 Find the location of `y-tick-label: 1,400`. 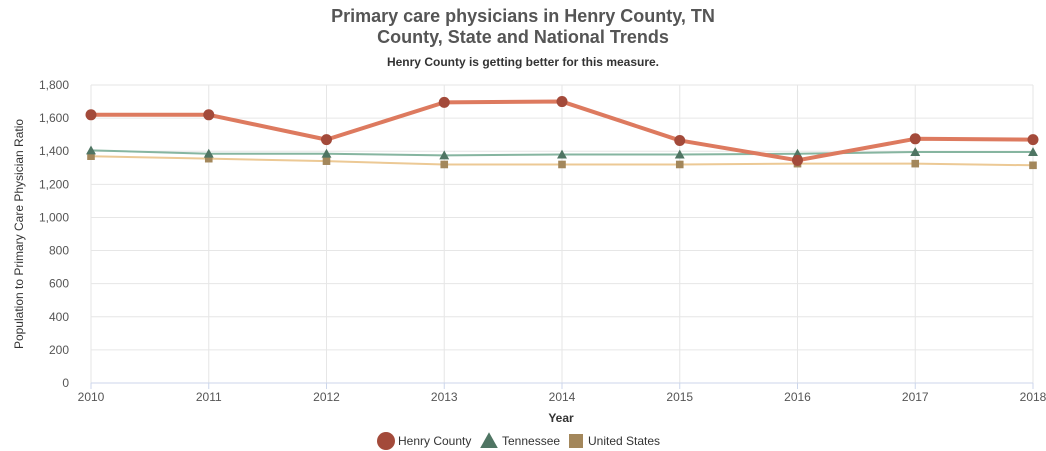

y-tick-label: 1,400 is located at coordinates (54, 151).